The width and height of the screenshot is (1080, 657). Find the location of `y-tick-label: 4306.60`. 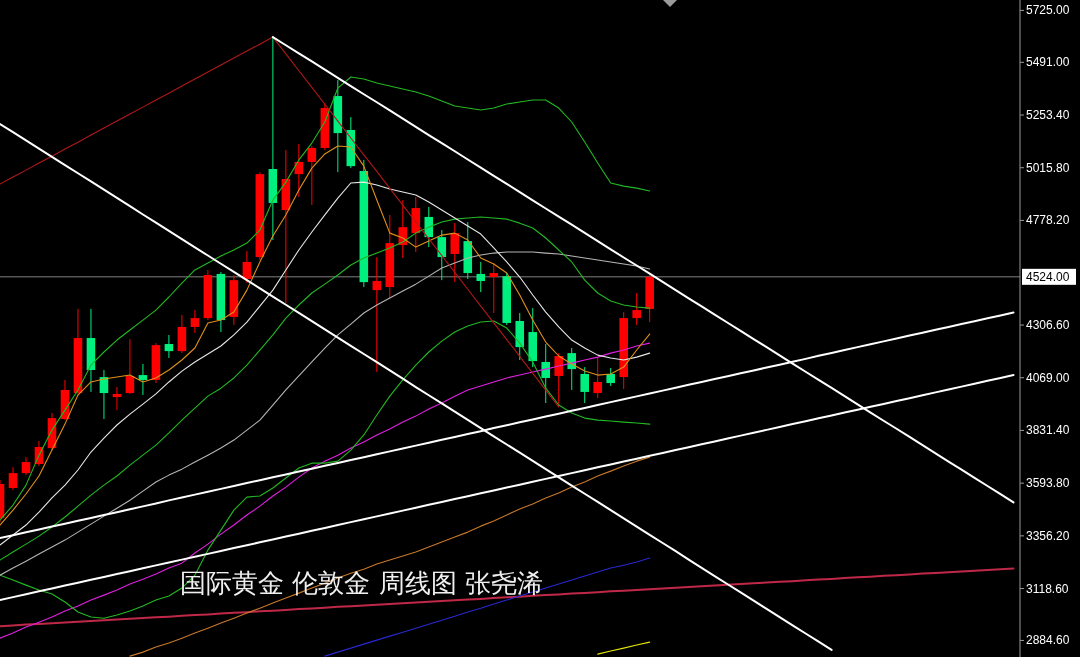

y-tick-label: 4306.60 is located at coordinates (1048, 325).